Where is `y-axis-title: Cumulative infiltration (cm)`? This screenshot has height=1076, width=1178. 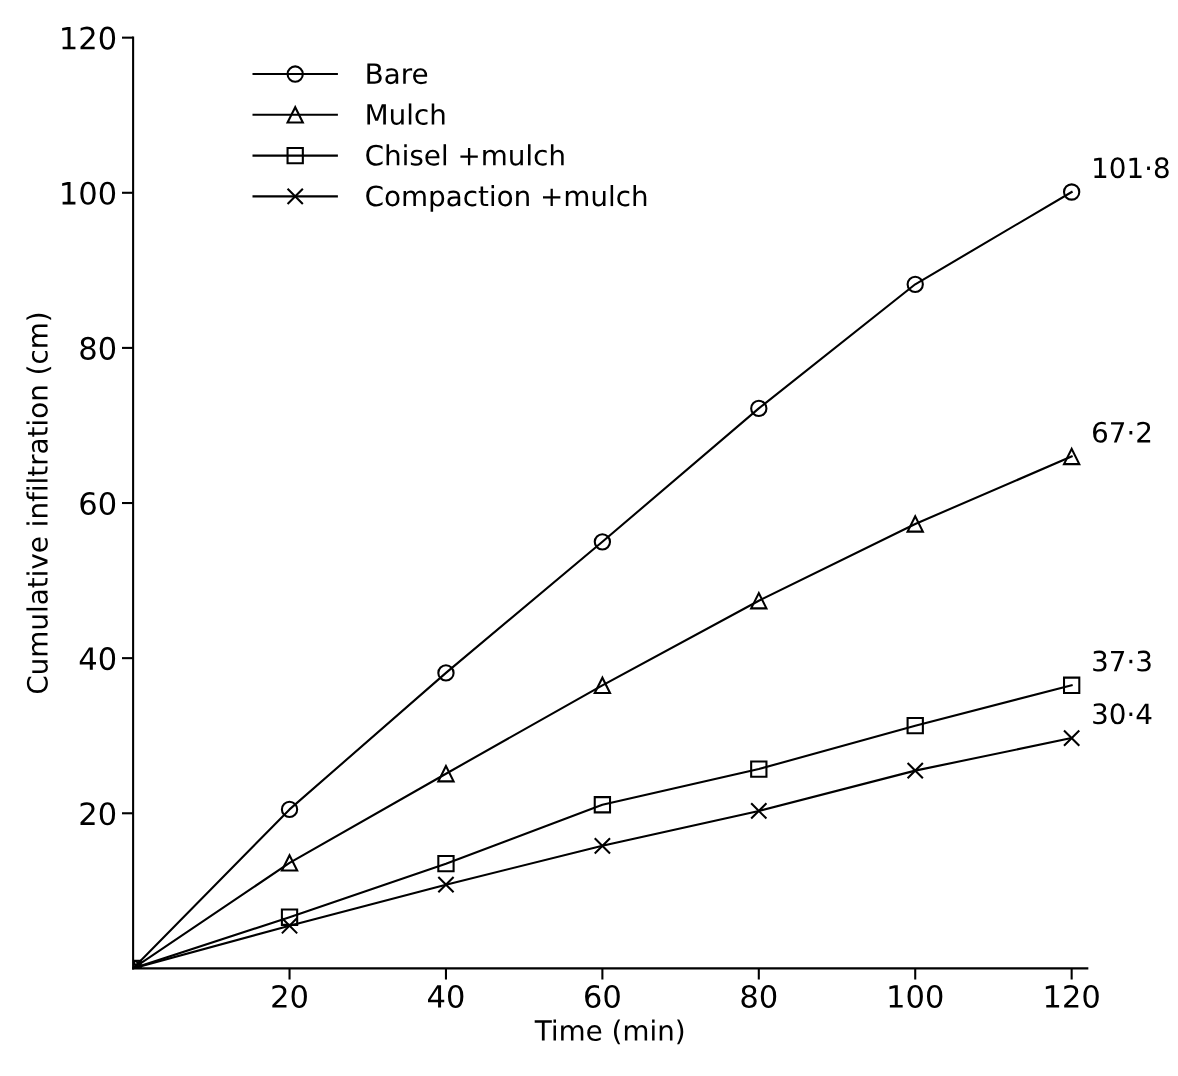 y-axis-title: Cumulative infiltration (cm) is located at coordinates (39, 503).